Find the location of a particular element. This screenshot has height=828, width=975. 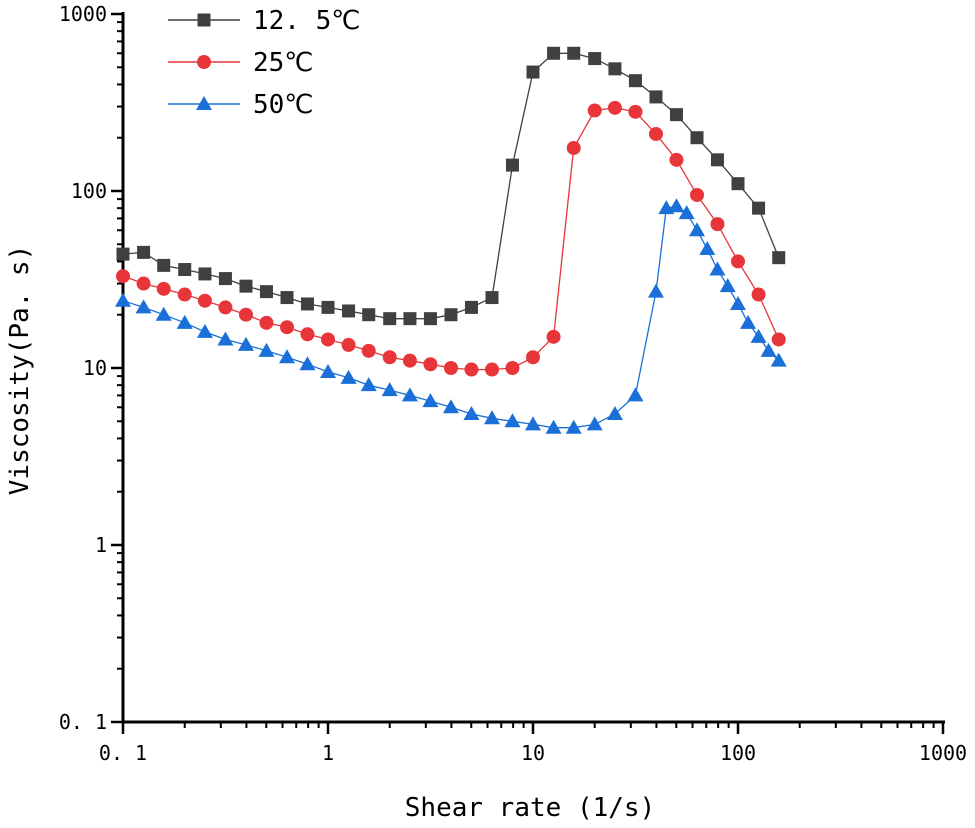

y-tick-label: 1 is located at coordinates (101, 545).